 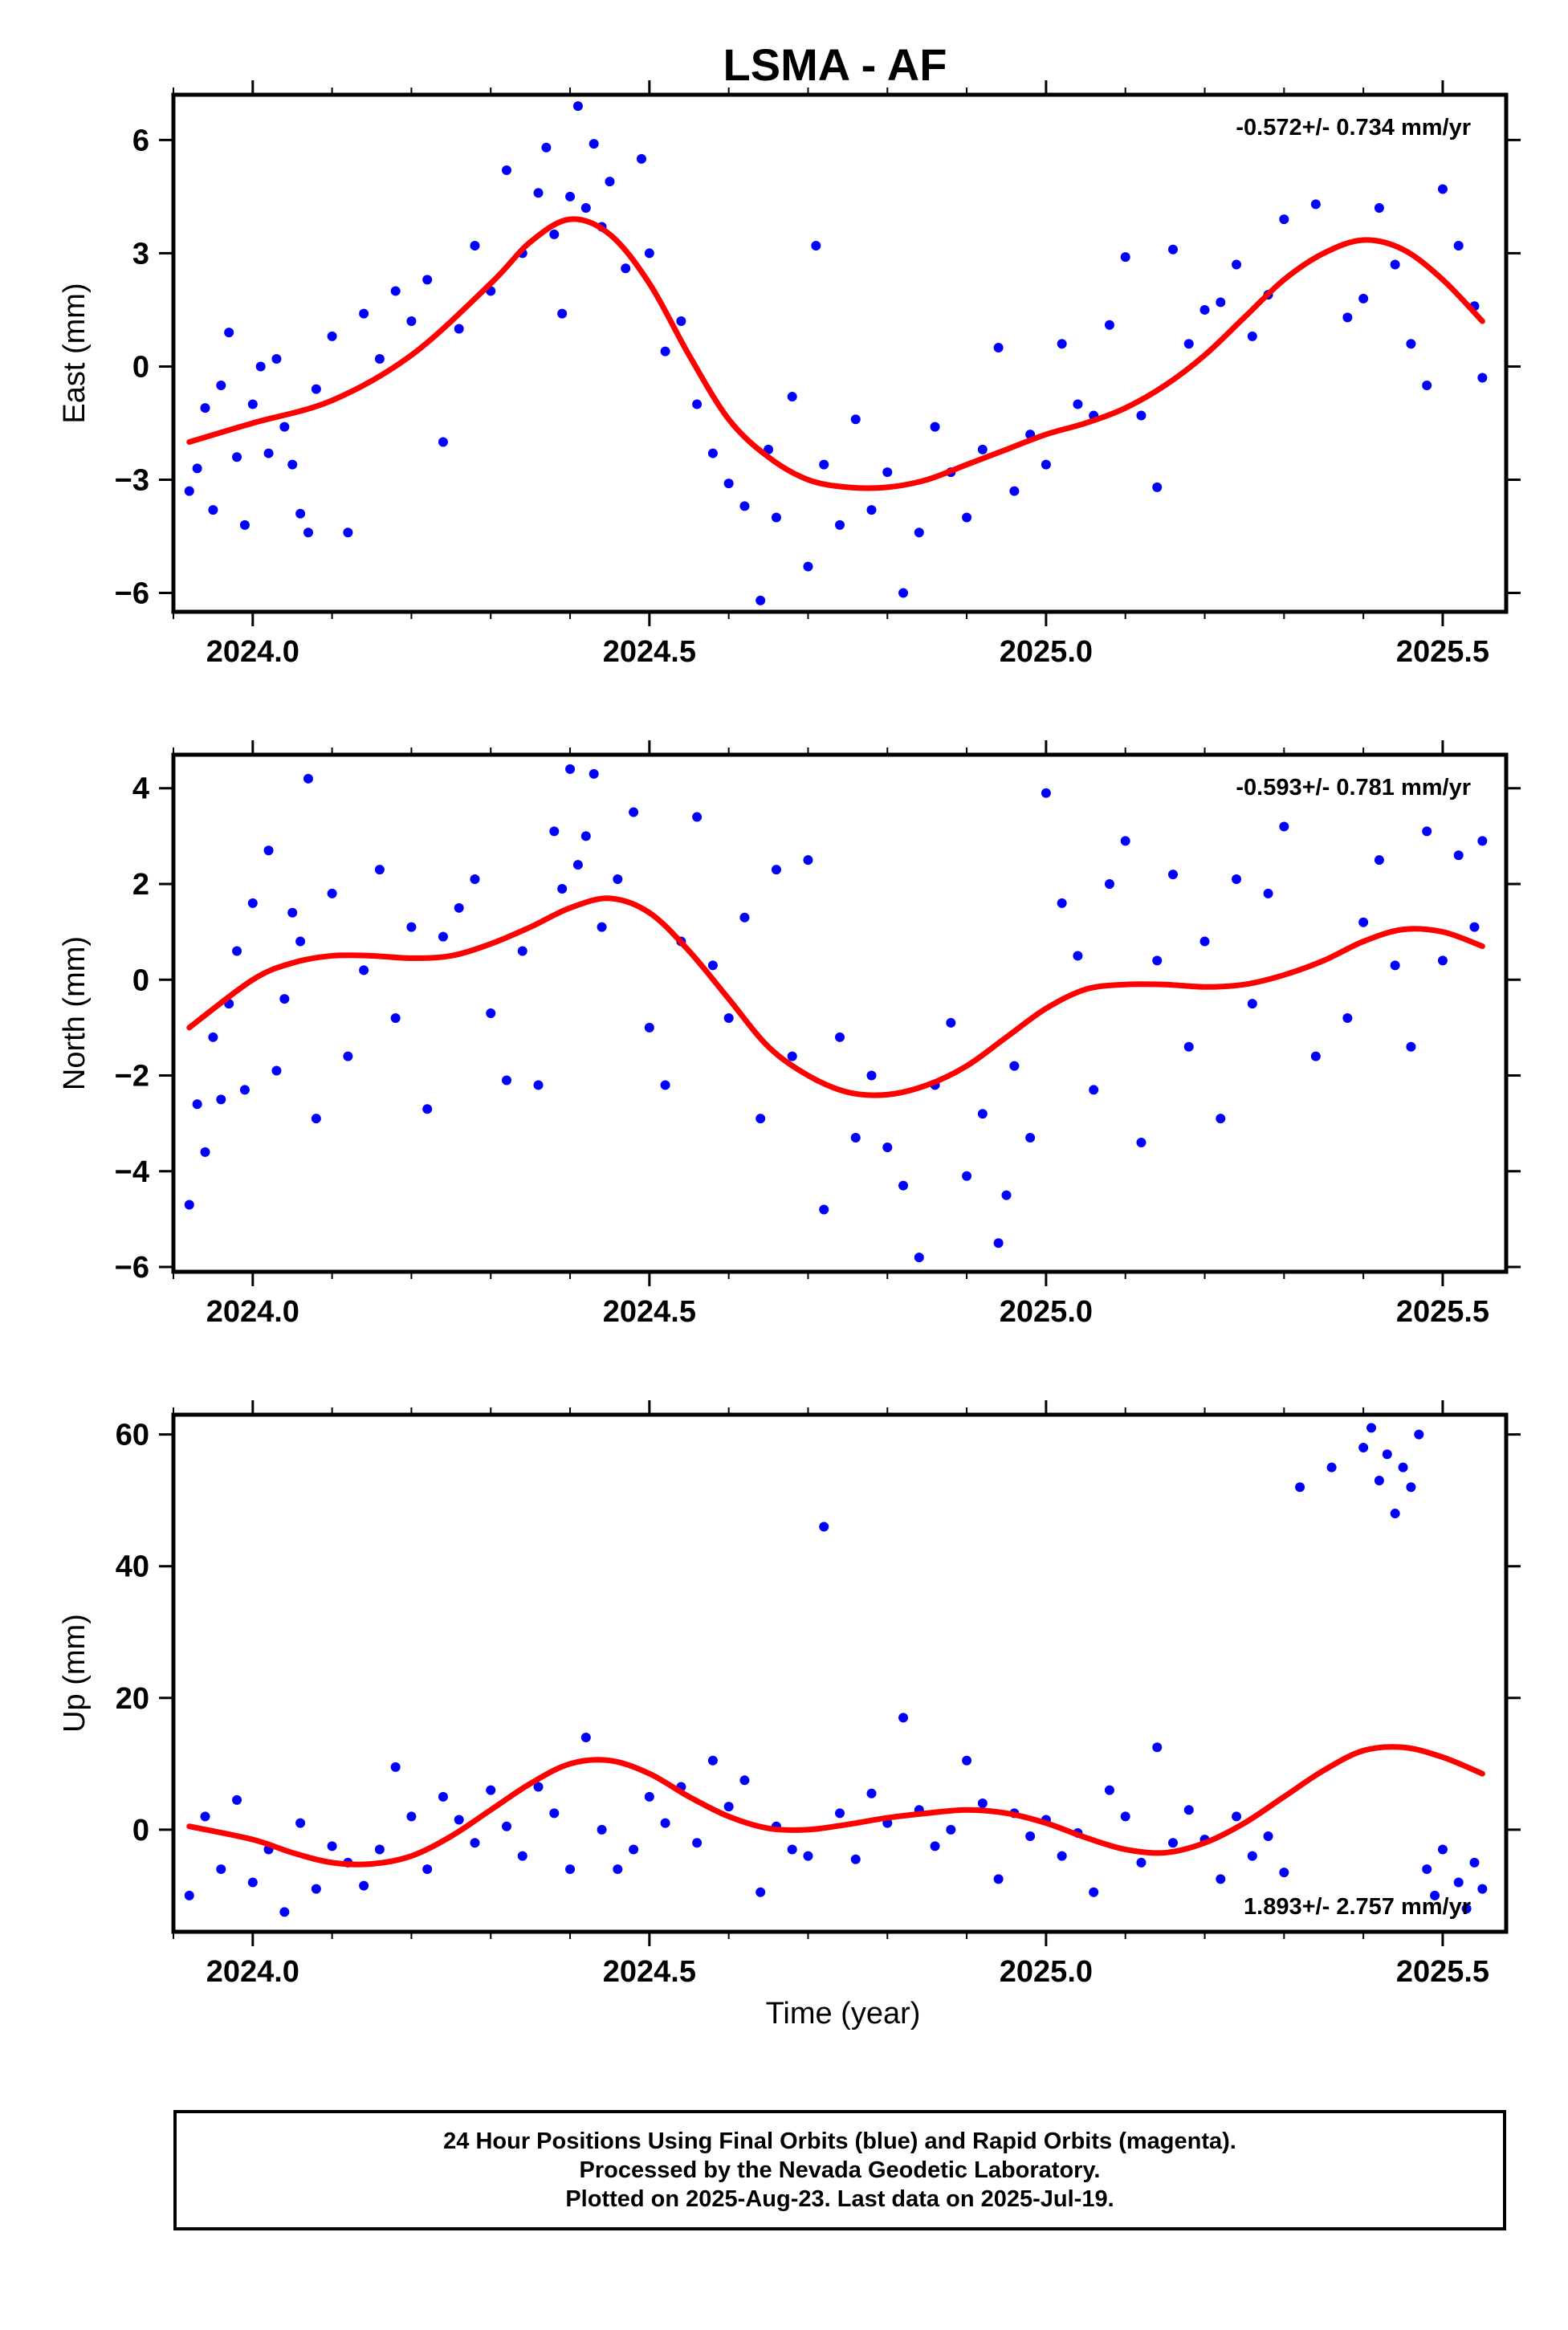 I want to click on y-tick-label: 20, so click(x=132, y=1699).